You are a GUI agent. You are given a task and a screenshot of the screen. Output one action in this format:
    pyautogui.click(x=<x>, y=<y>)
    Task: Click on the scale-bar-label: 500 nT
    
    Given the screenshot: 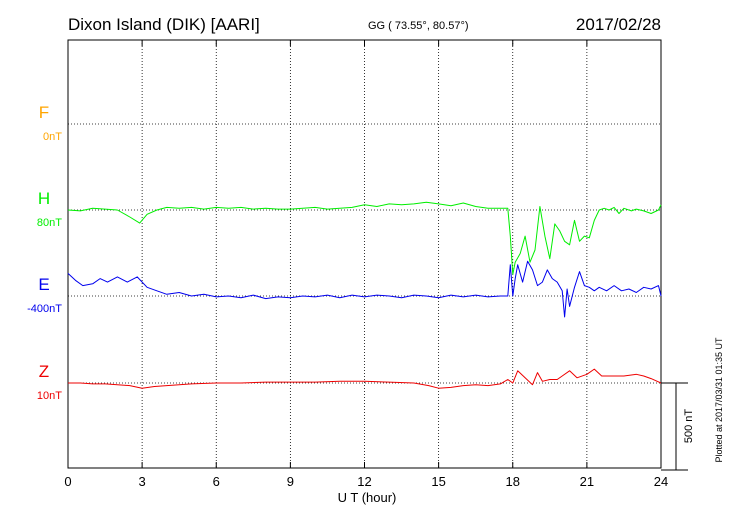 What is the action you would take?
    pyautogui.click(x=689, y=426)
    